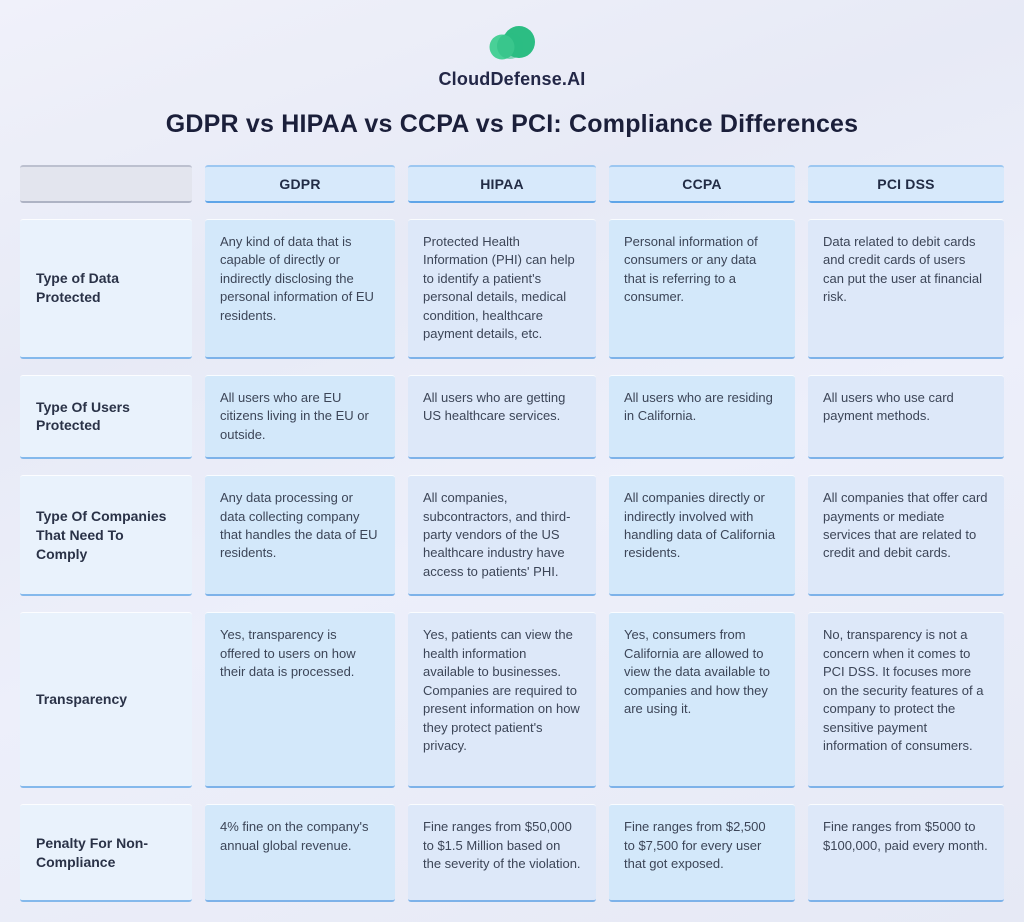  What do you see at coordinates (300, 184) in the screenshot?
I see `column-header-gdpr: GDPR` at bounding box center [300, 184].